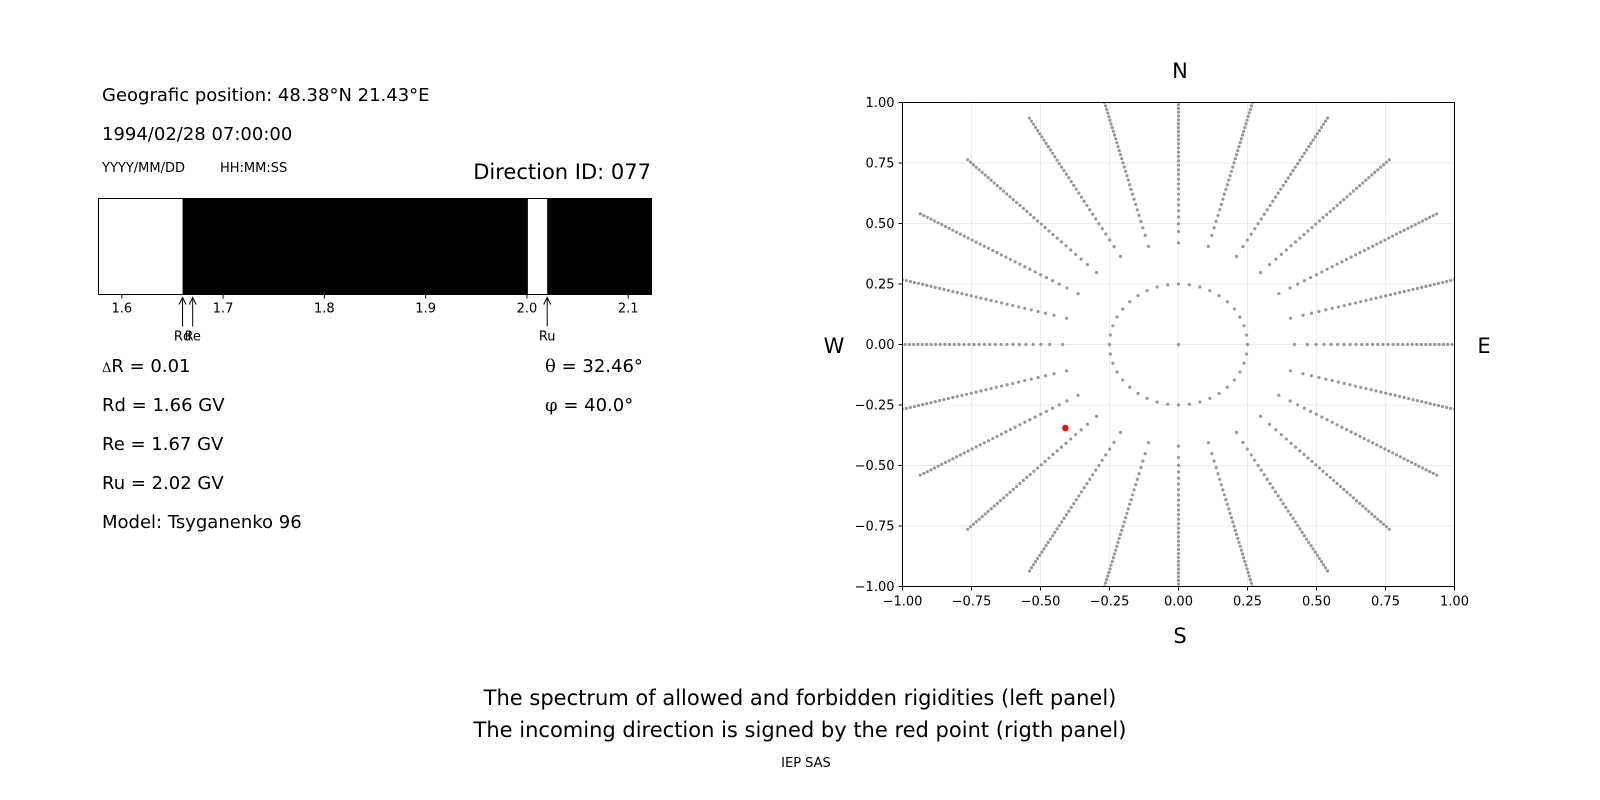 The height and width of the screenshot is (800, 1600). I want to click on delta-symbol: Δ, so click(107, 368).